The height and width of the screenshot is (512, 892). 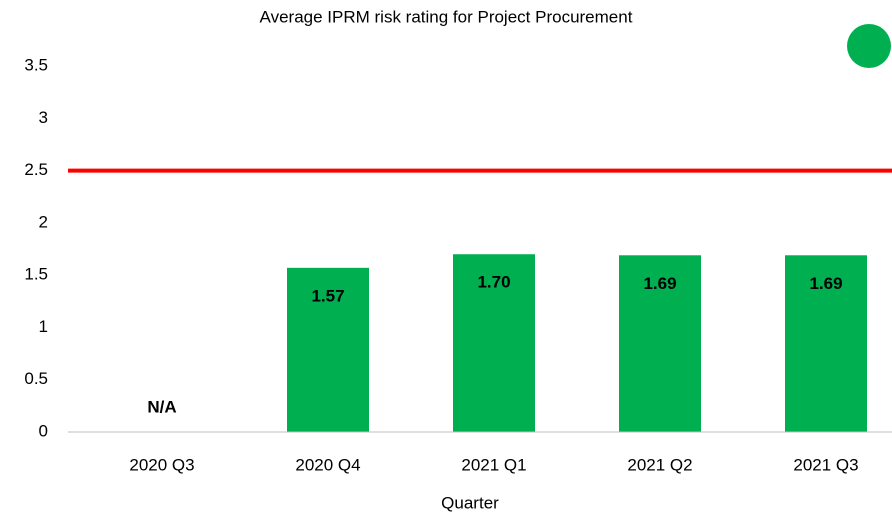 What do you see at coordinates (161, 464) in the screenshot?
I see `x-tick-label: 2020 Q3` at bounding box center [161, 464].